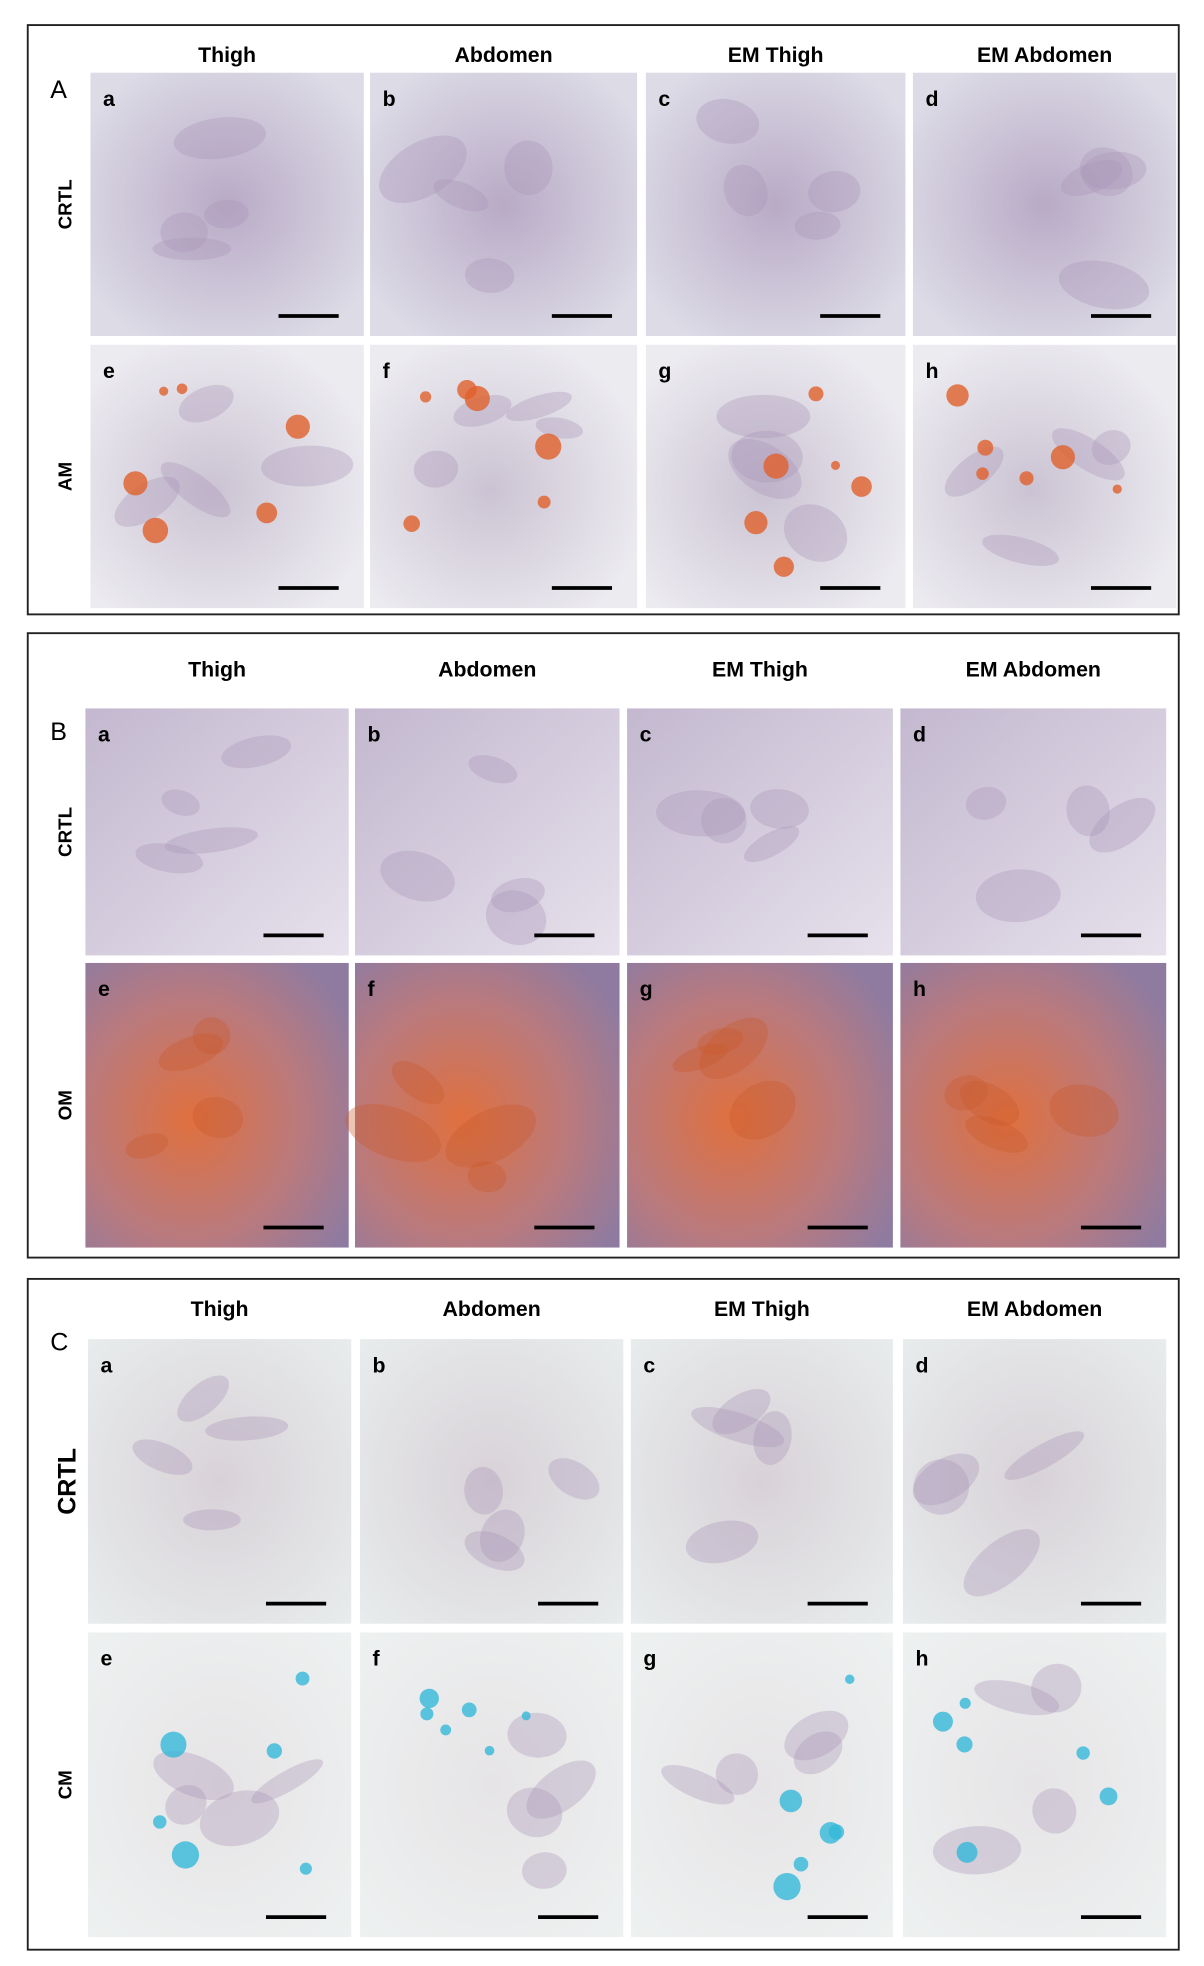  What do you see at coordinates (1044, 476) in the screenshot?
I see `micrograph: h` at bounding box center [1044, 476].